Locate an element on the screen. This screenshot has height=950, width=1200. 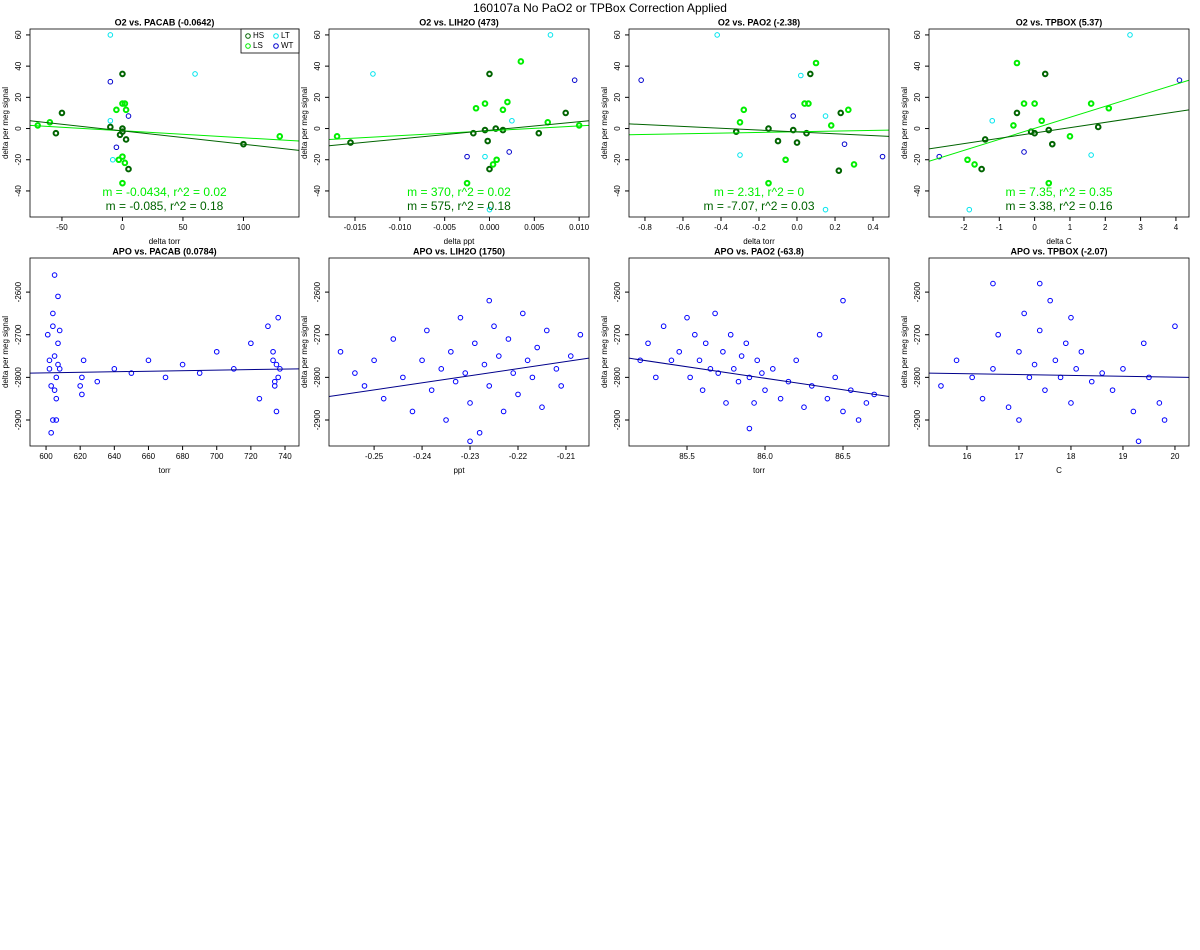
fit-annotation: m = -7.07, r^2 = 0.03 is located at coordinates (758, 206).